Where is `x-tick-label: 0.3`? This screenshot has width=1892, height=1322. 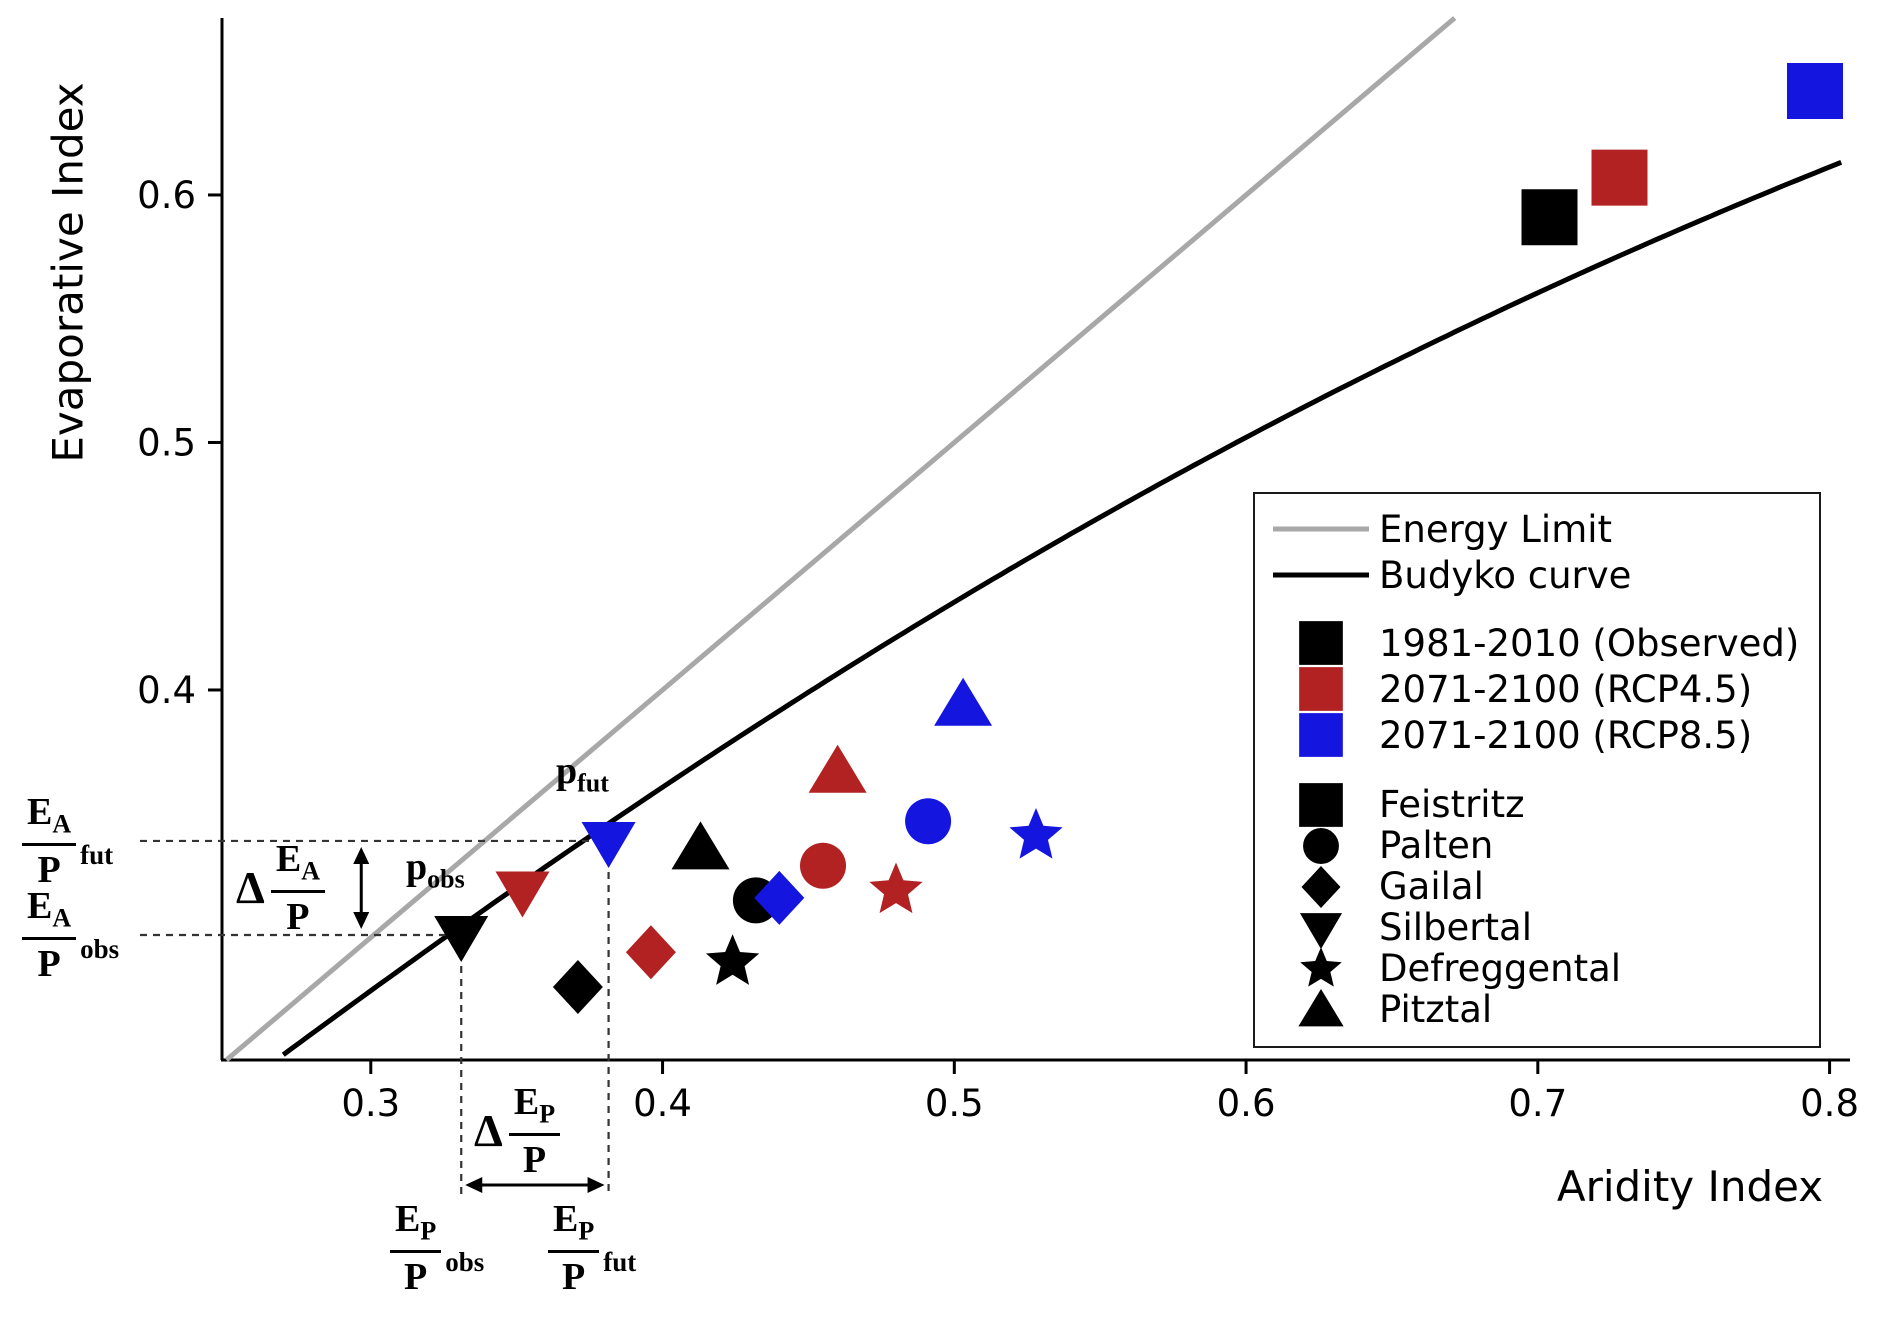
x-tick-label: 0.3 is located at coordinates (370, 1103).